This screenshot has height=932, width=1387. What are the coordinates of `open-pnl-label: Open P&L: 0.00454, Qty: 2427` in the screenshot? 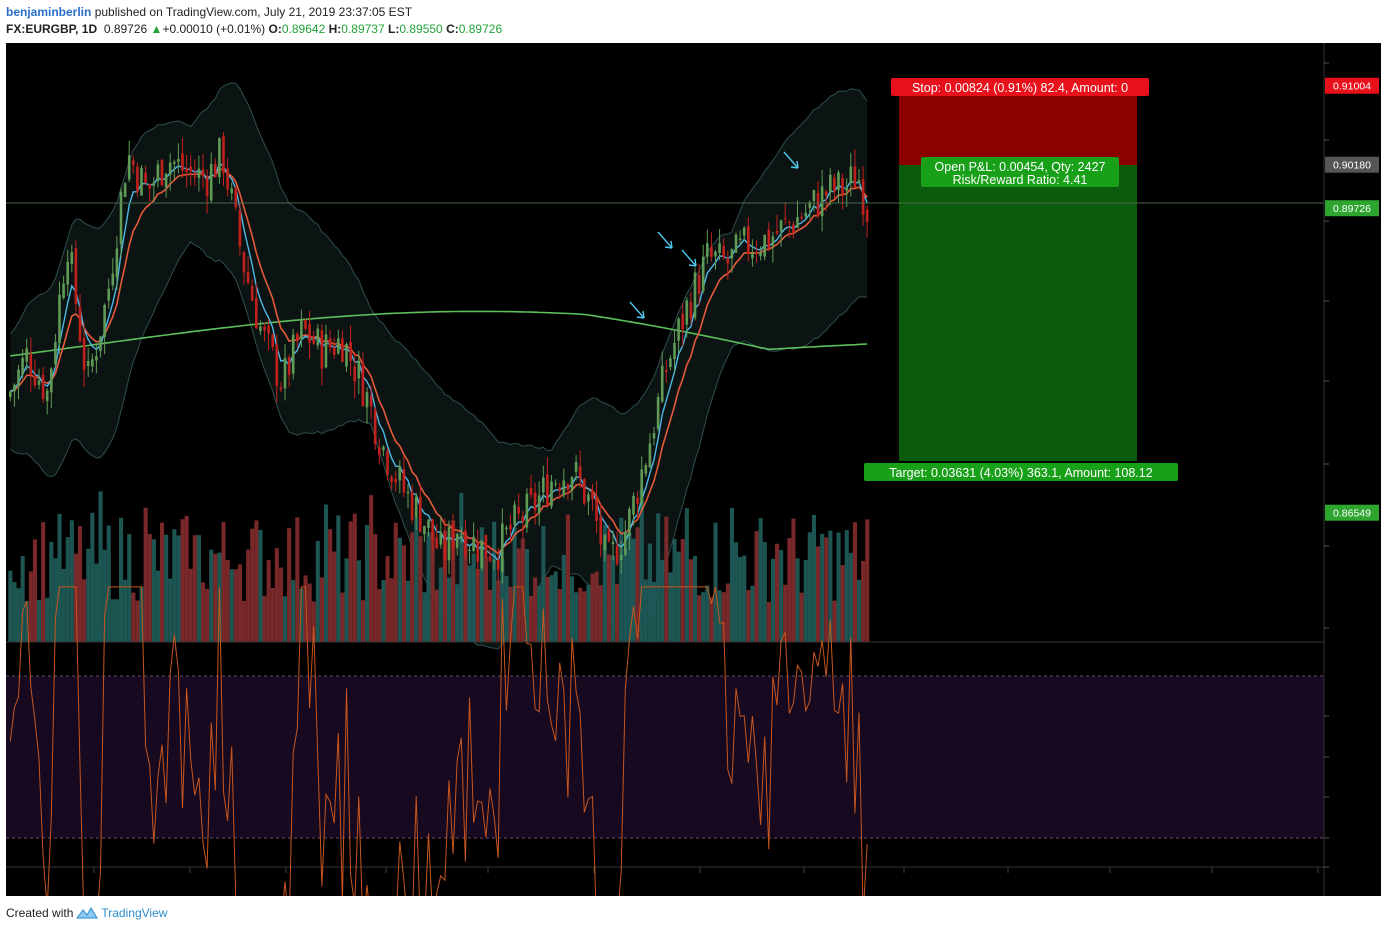 It's located at (1020, 167).